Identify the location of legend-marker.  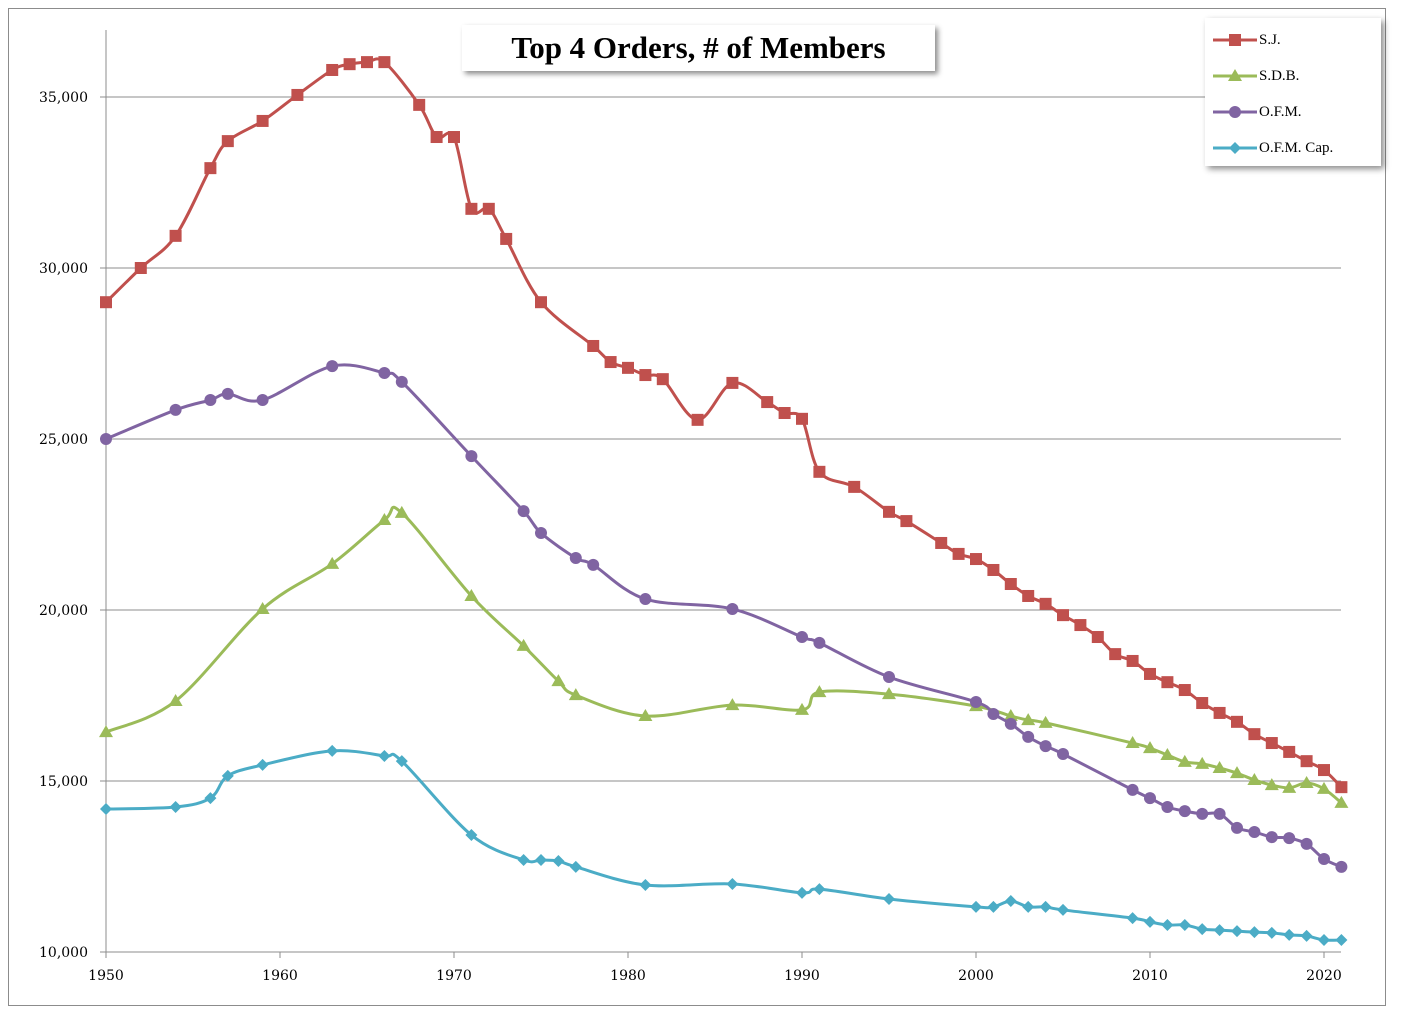
(1235, 148).